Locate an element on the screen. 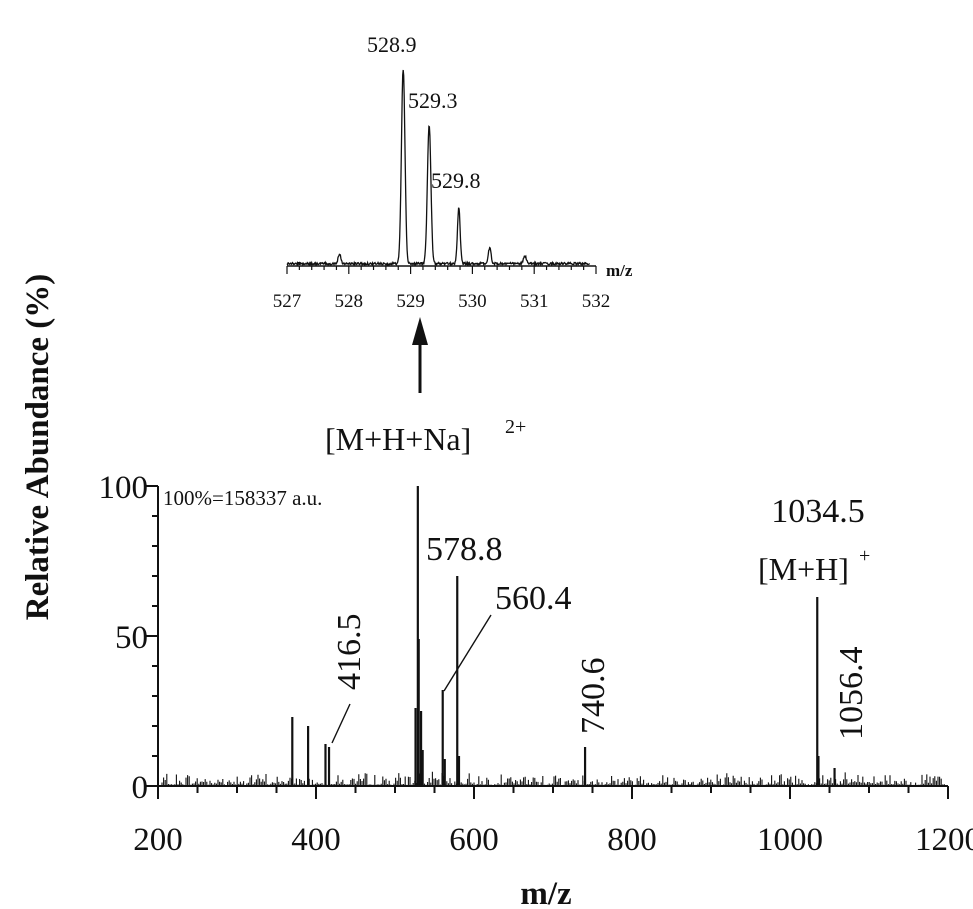 The image size is (973, 909). mh-ion-label: [M+H] is located at coordinates (803, 569).